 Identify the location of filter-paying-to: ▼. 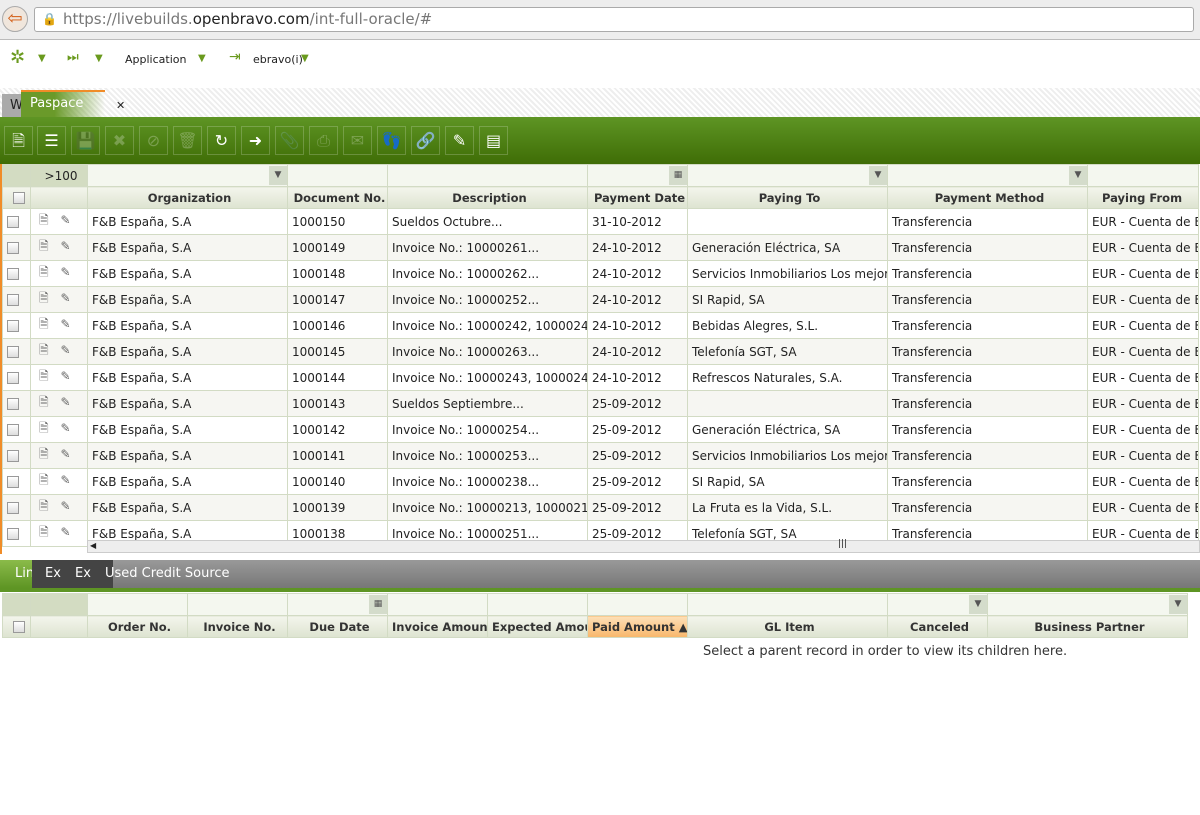
(787, 175).